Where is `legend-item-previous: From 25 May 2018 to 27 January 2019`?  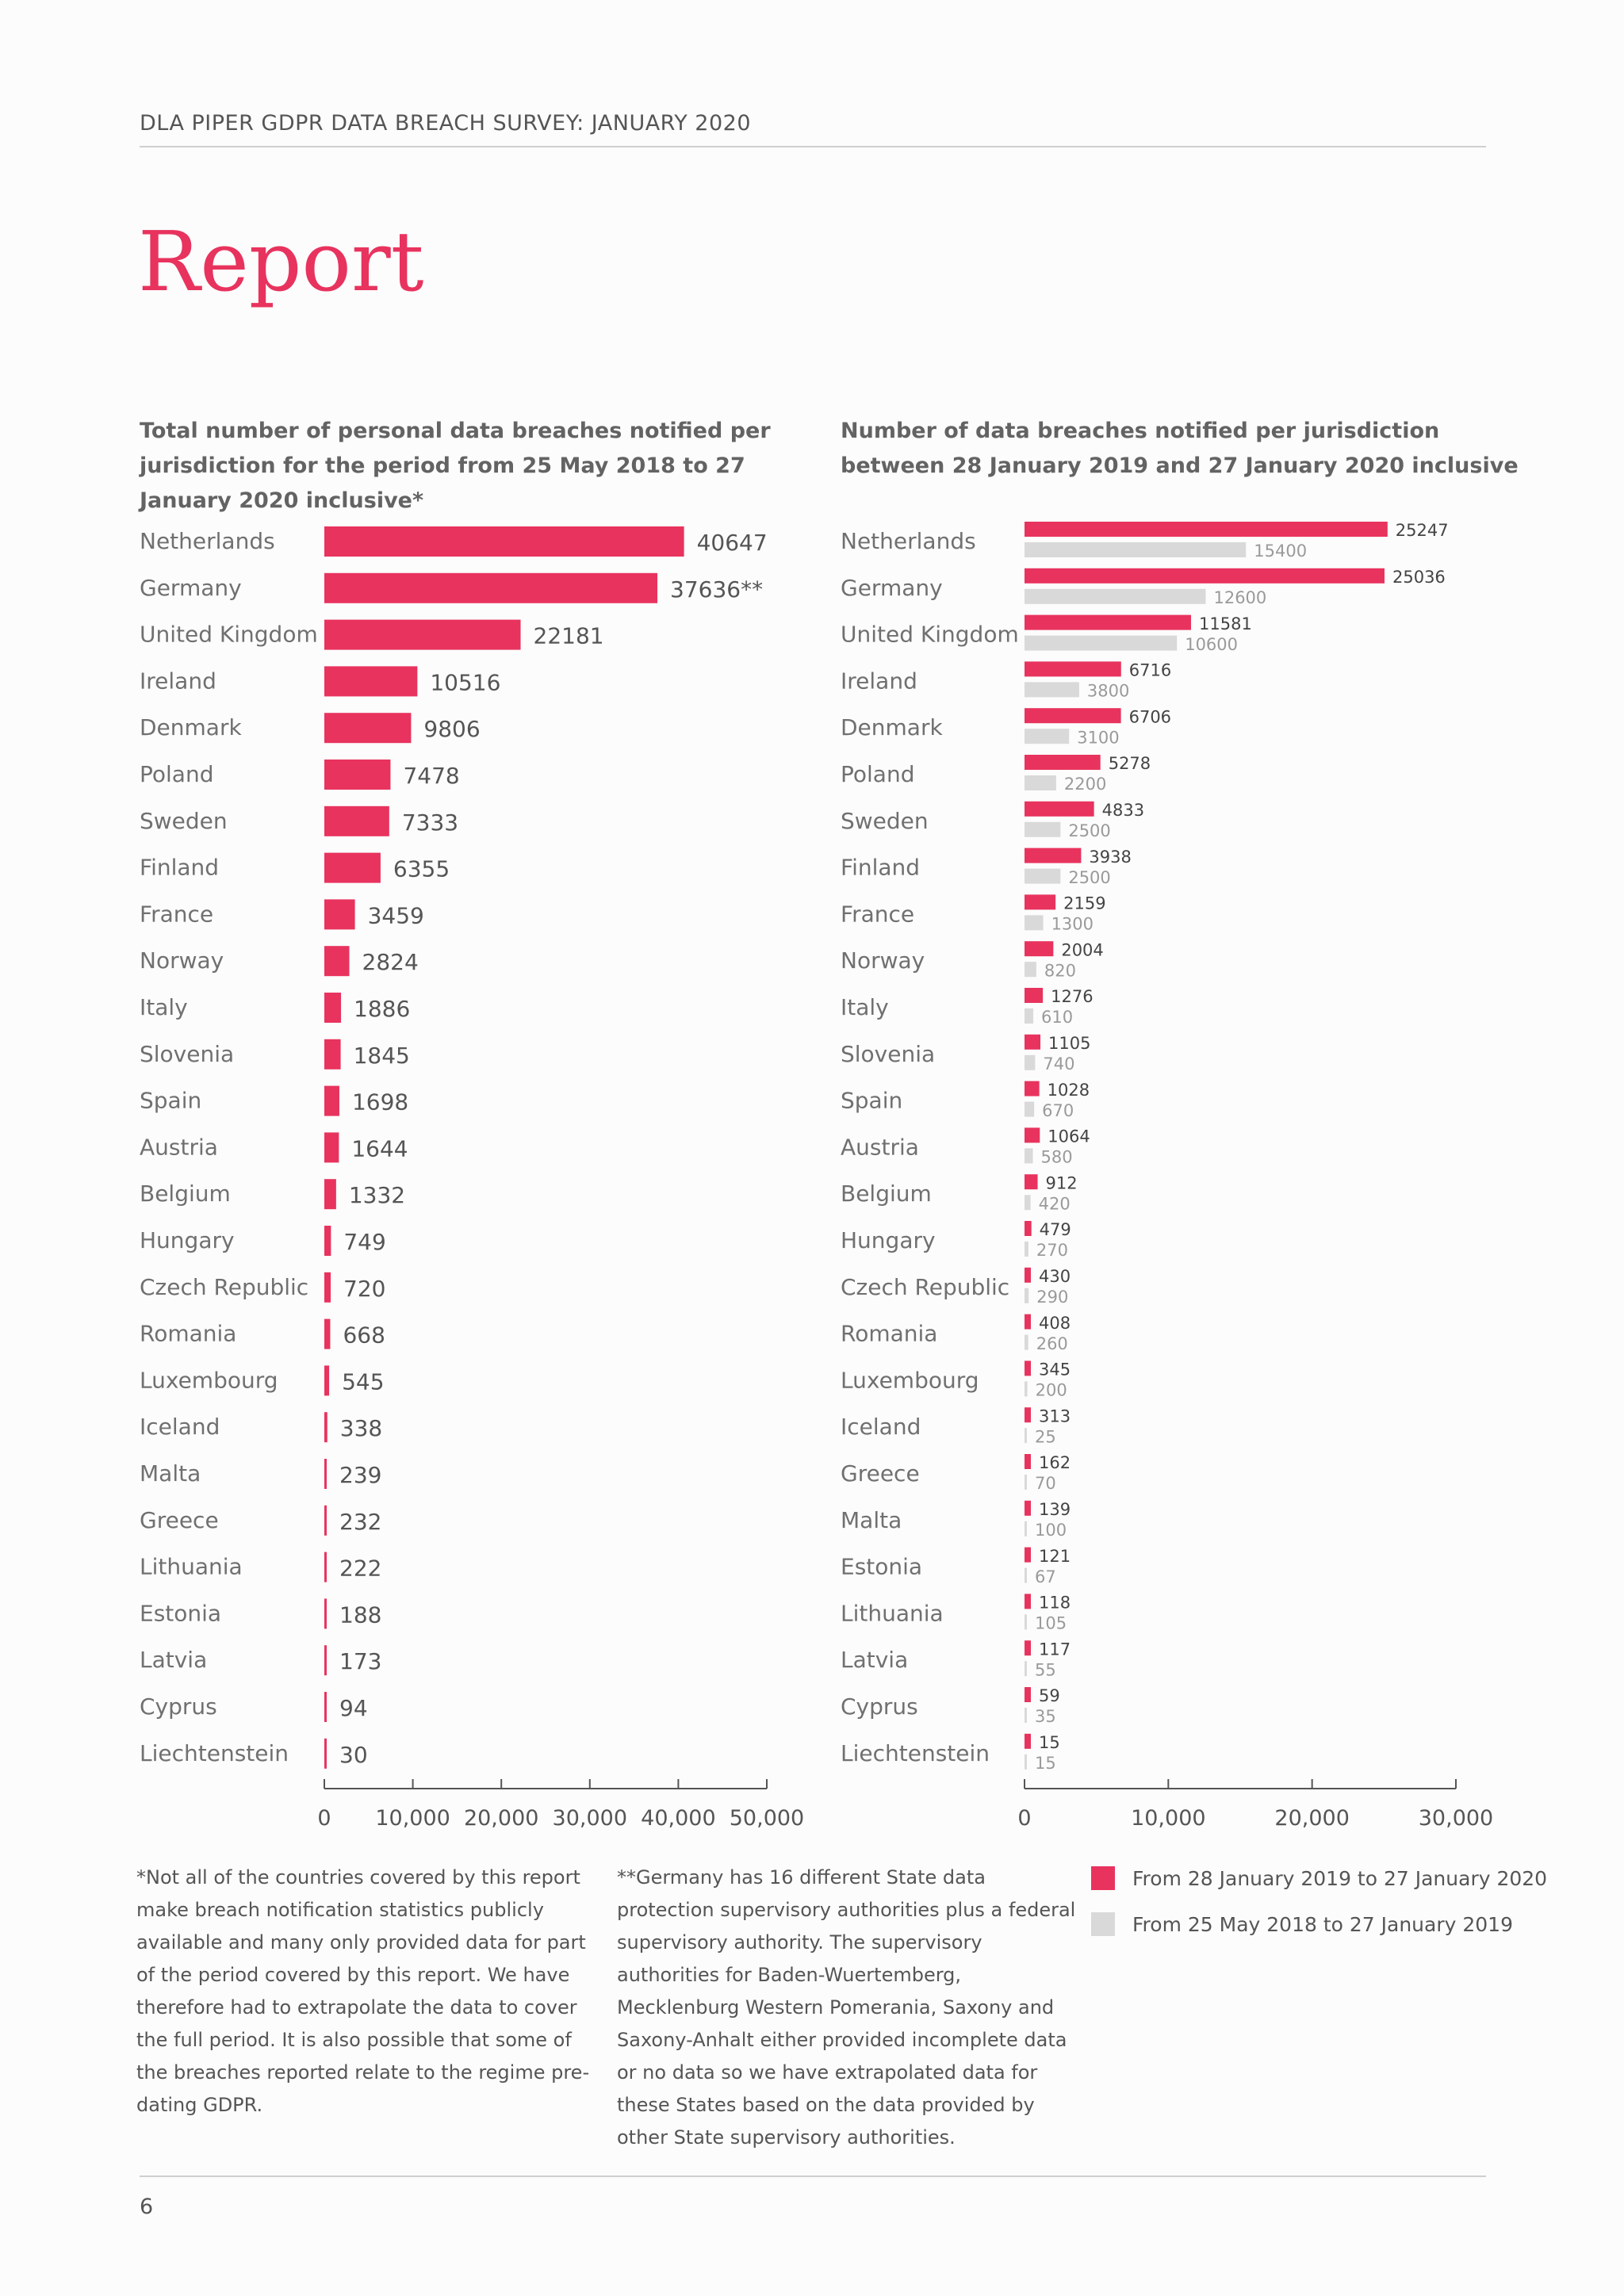
legend-item-previous: From 25 May 2018 to 27 January 2019 is located at coordinates (1302, 1924).